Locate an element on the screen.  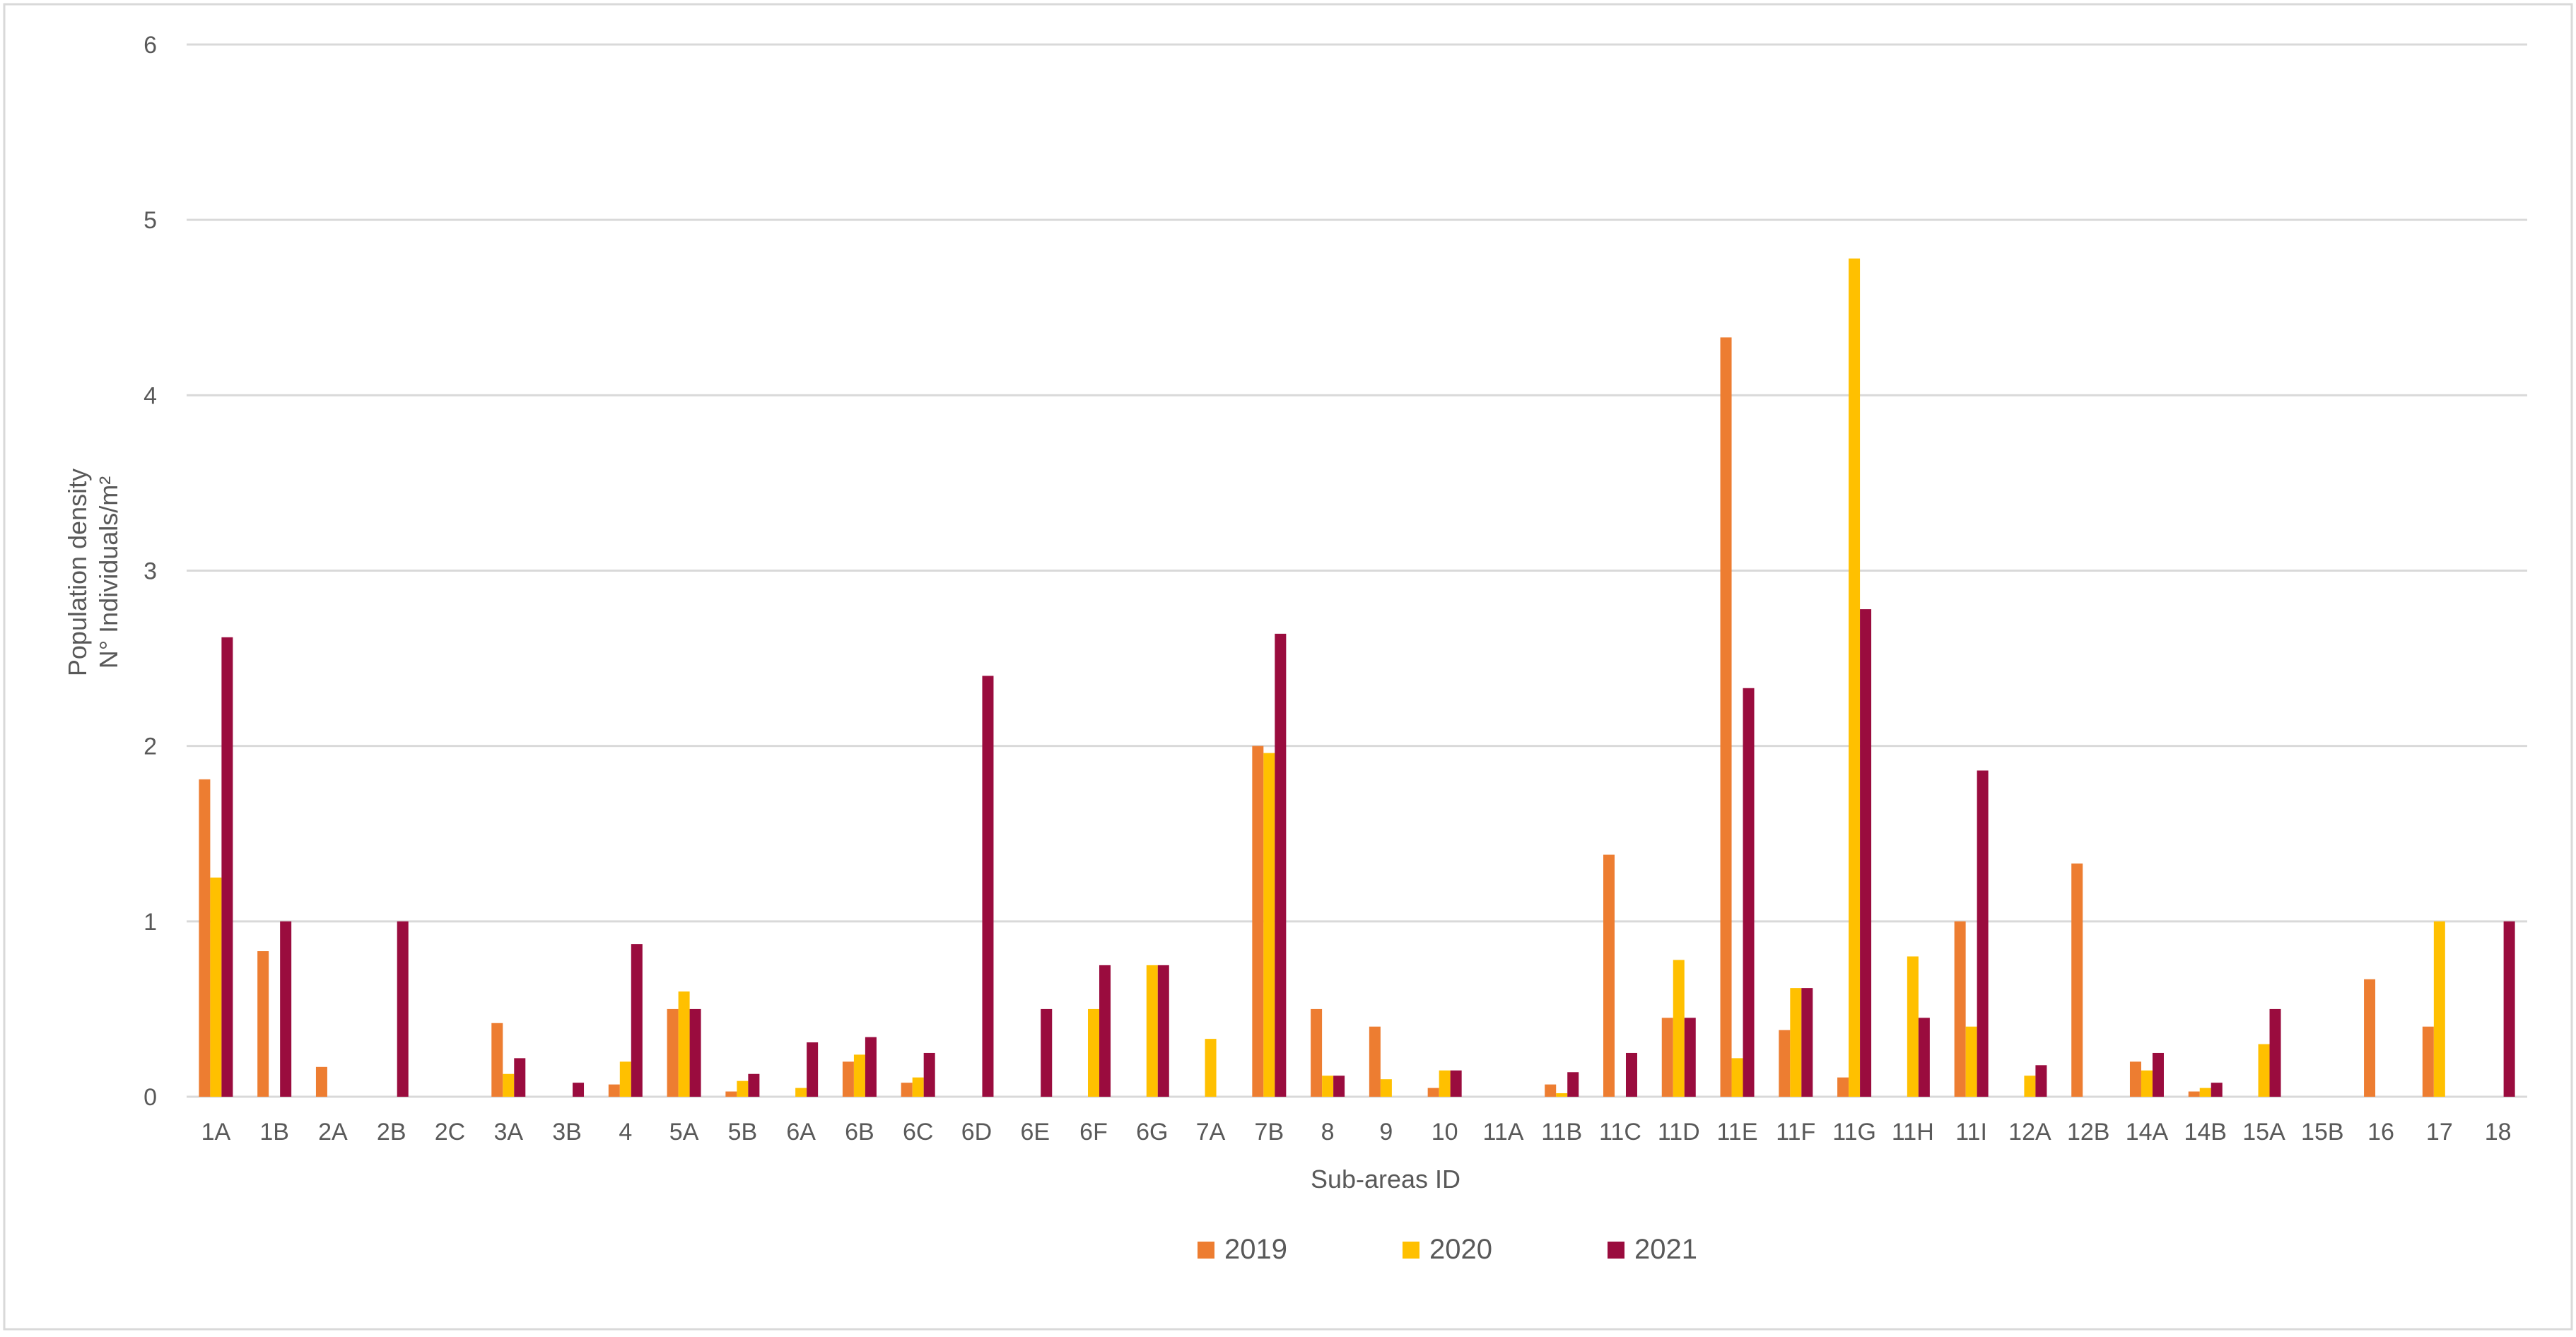
bar-2019-14A is located at coordinates (2135, 1079).